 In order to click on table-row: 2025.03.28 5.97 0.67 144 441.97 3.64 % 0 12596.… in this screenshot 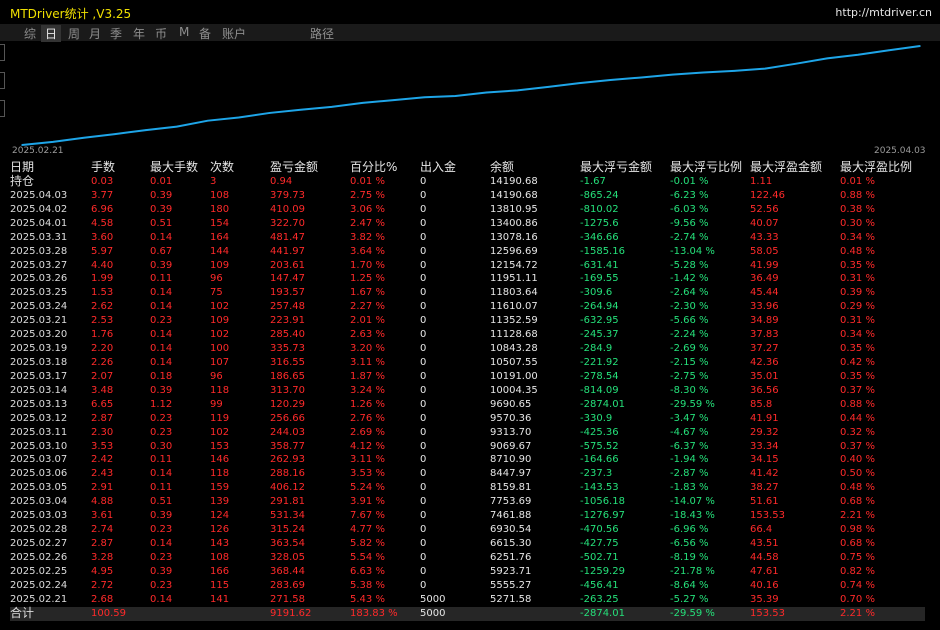, I will do `click(467, 252)`.